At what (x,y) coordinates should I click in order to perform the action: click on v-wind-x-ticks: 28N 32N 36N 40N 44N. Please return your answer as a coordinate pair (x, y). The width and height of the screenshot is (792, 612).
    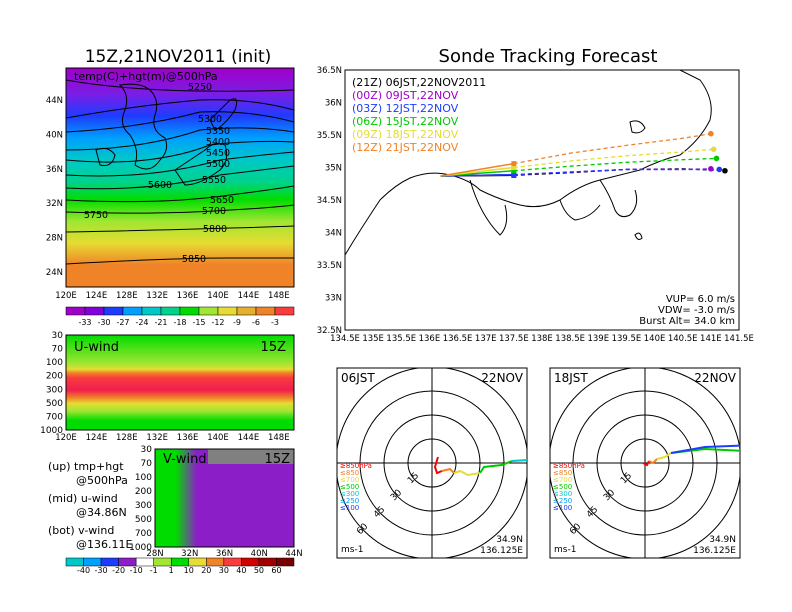
    Looking at the image, I should click on (224, 554).